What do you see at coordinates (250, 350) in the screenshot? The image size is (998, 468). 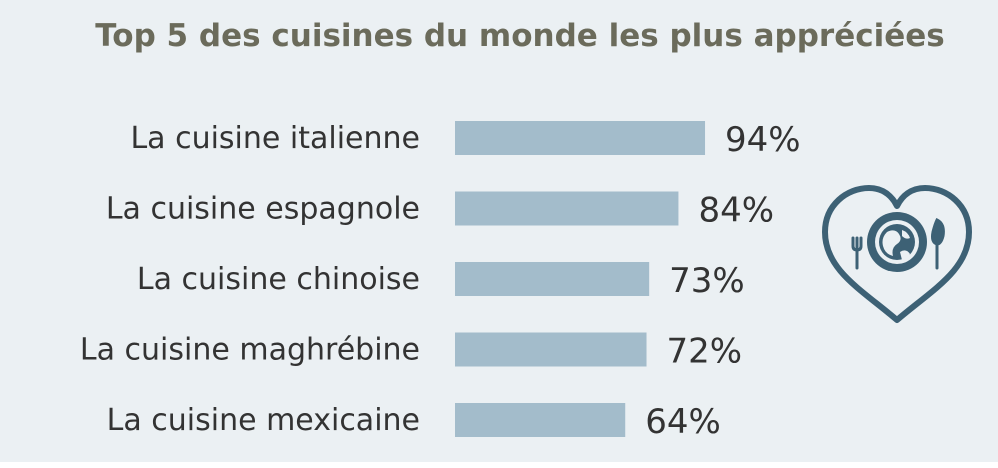 I see `category-label: La cuisine maghrébine` at bounding box center [250, 350].